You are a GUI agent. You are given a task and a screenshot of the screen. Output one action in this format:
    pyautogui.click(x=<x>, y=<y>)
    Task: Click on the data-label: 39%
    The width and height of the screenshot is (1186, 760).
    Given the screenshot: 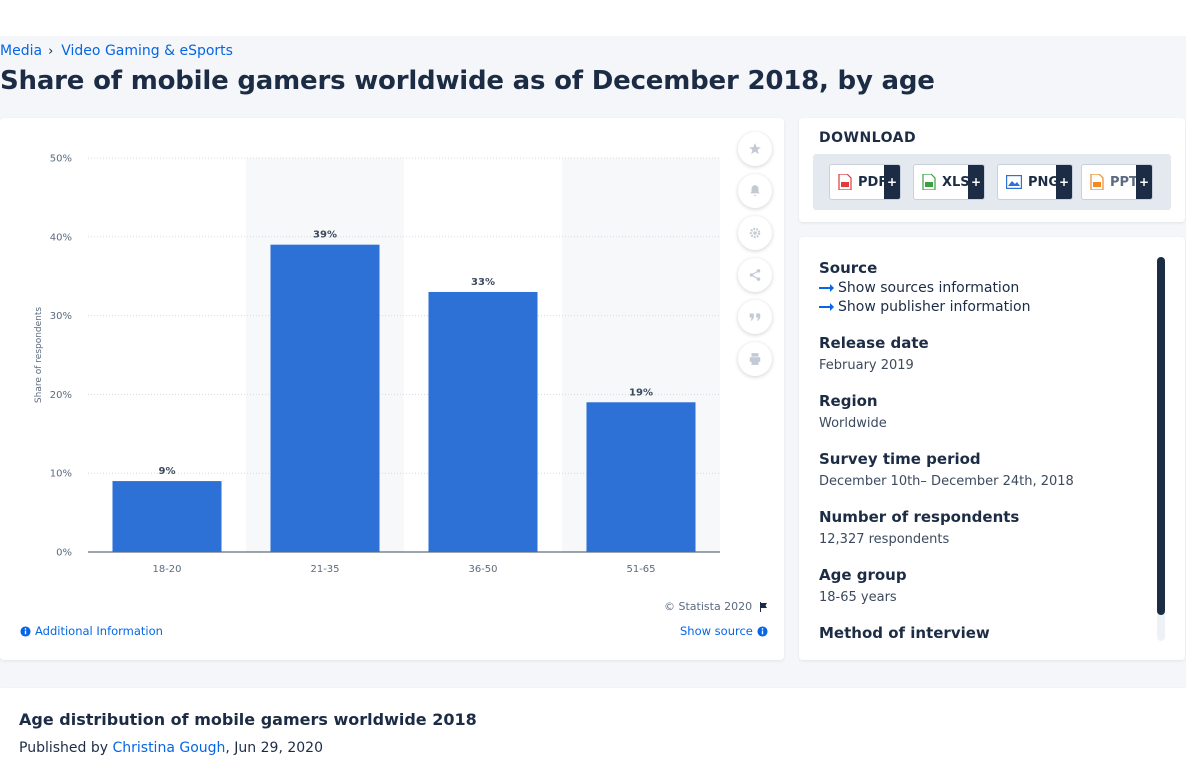 What is the action you would take?
    pyautogui.click(x=325, y=235)
    